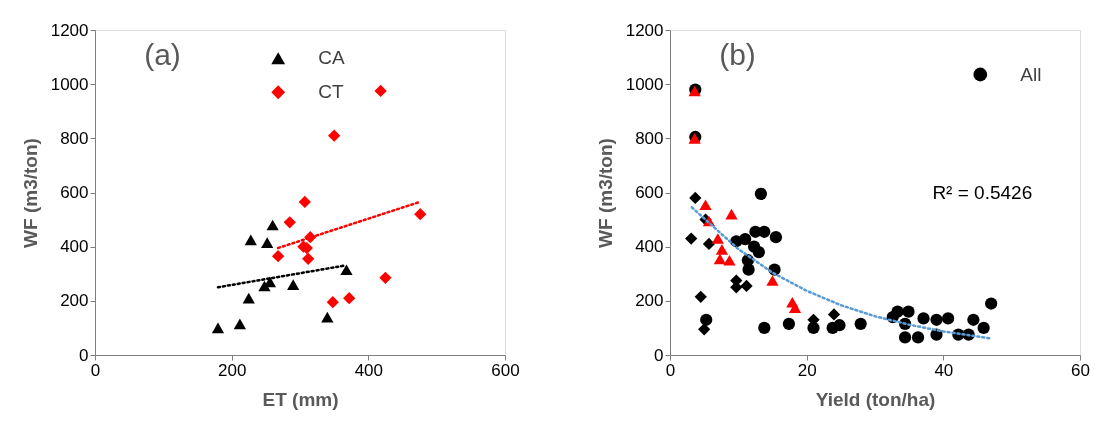 The image size is (1120, 438). Describe the element at coordinates (1031, 74) in the screenshot. I see `legend-label: All` at that location.